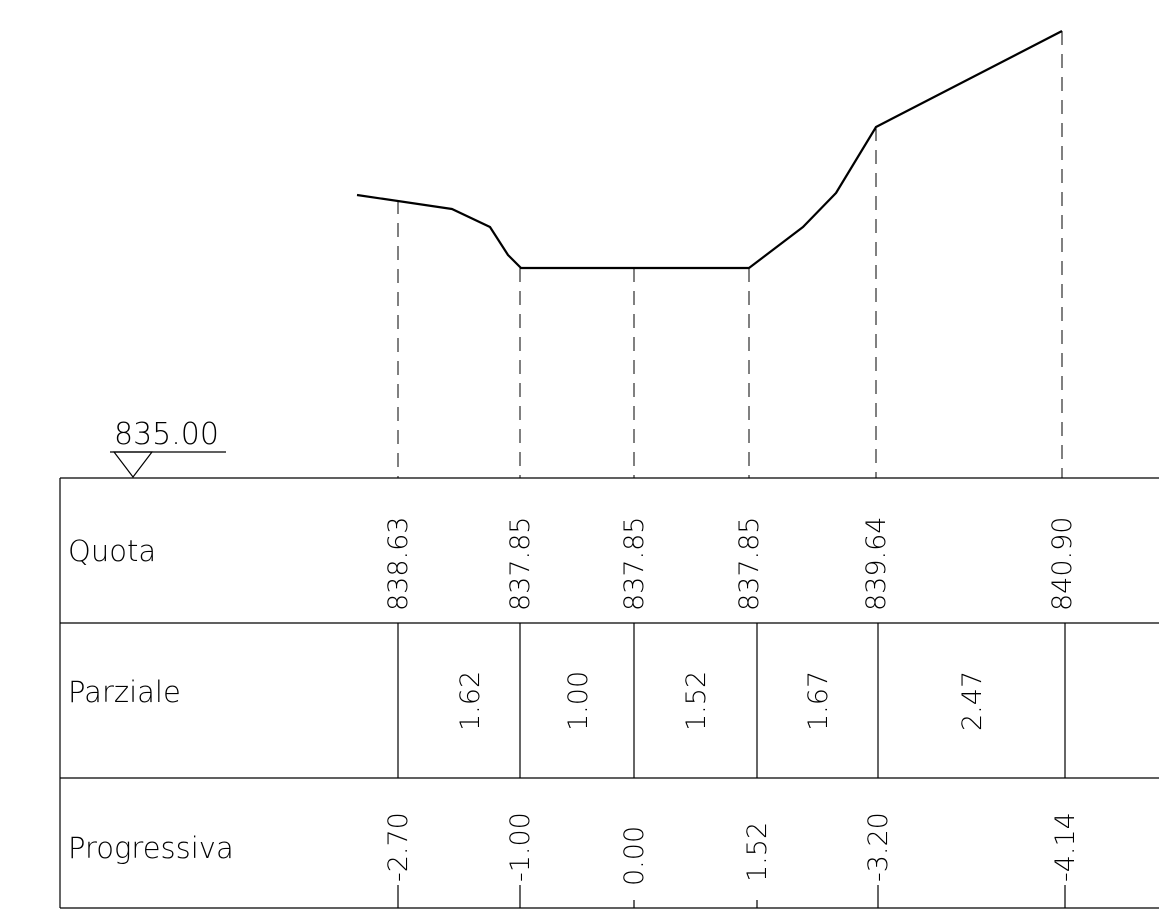  What do you see at coordinates (151, 848) in the screenshot?
I see `row-label-progressiva: Progressiva` at bounding box center [151, 848].